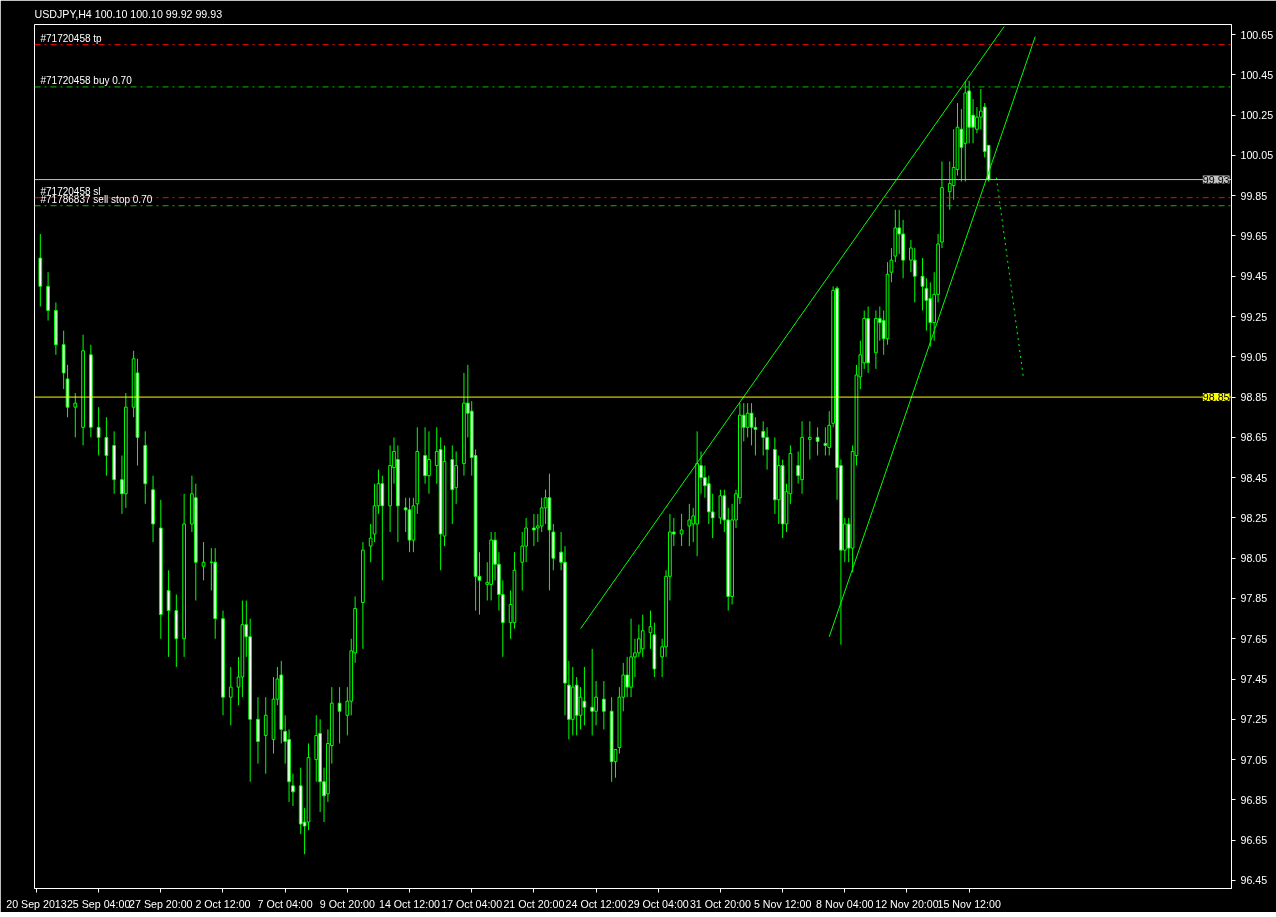 The height and width of the screenshot is (917, 1276). Describe the element at coordinates (36, 903) in the screenshot. I see `x-tick-label: 20 Sep 2013` at that location.